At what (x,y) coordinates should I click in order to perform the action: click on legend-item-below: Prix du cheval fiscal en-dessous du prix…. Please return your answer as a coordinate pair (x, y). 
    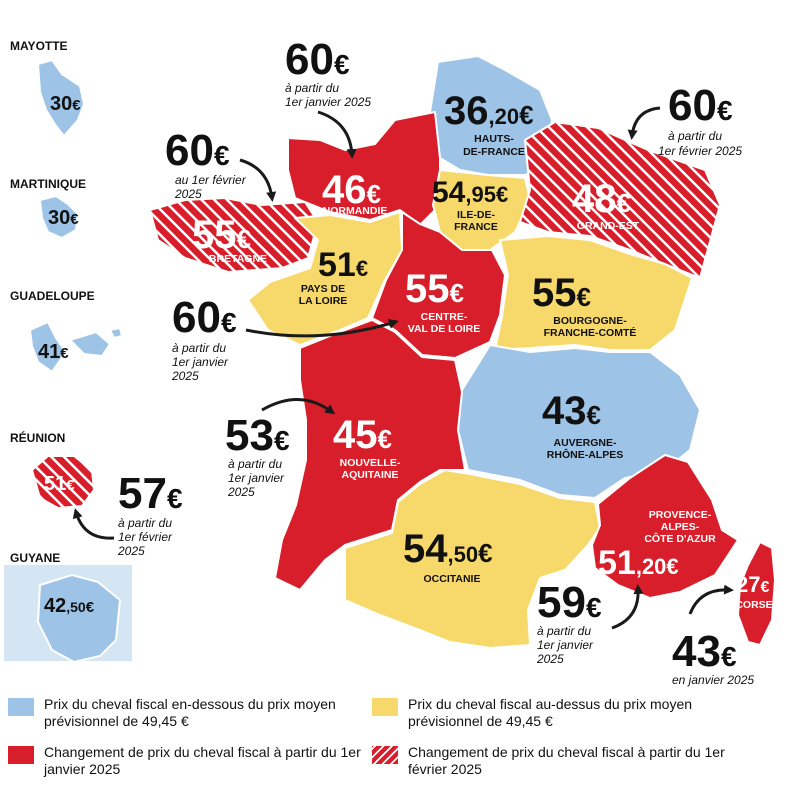
    Looking at the image, I should click on (191, 713).